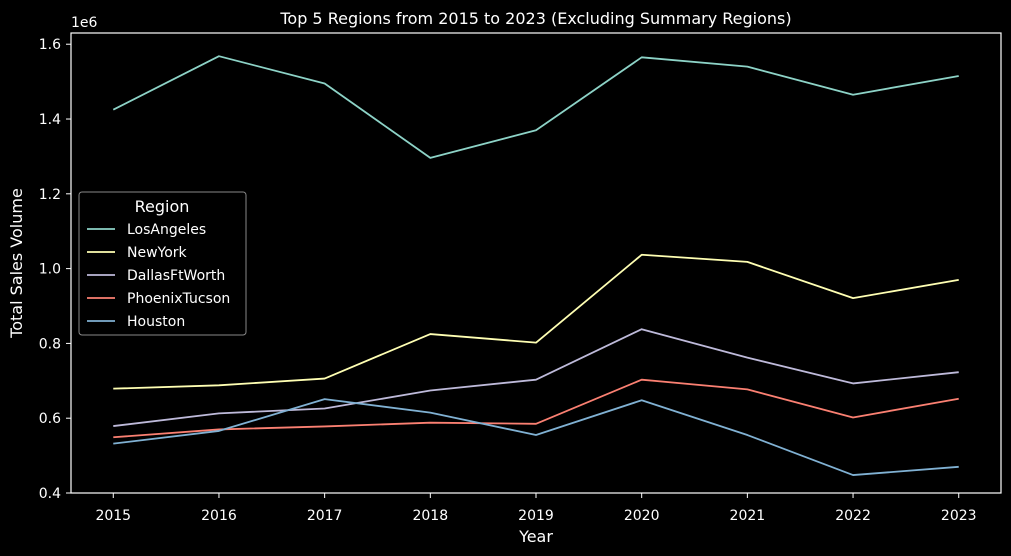 This screenshot has height=556, width=1011. I want to click on legend-title: Region, so click(162, 206).